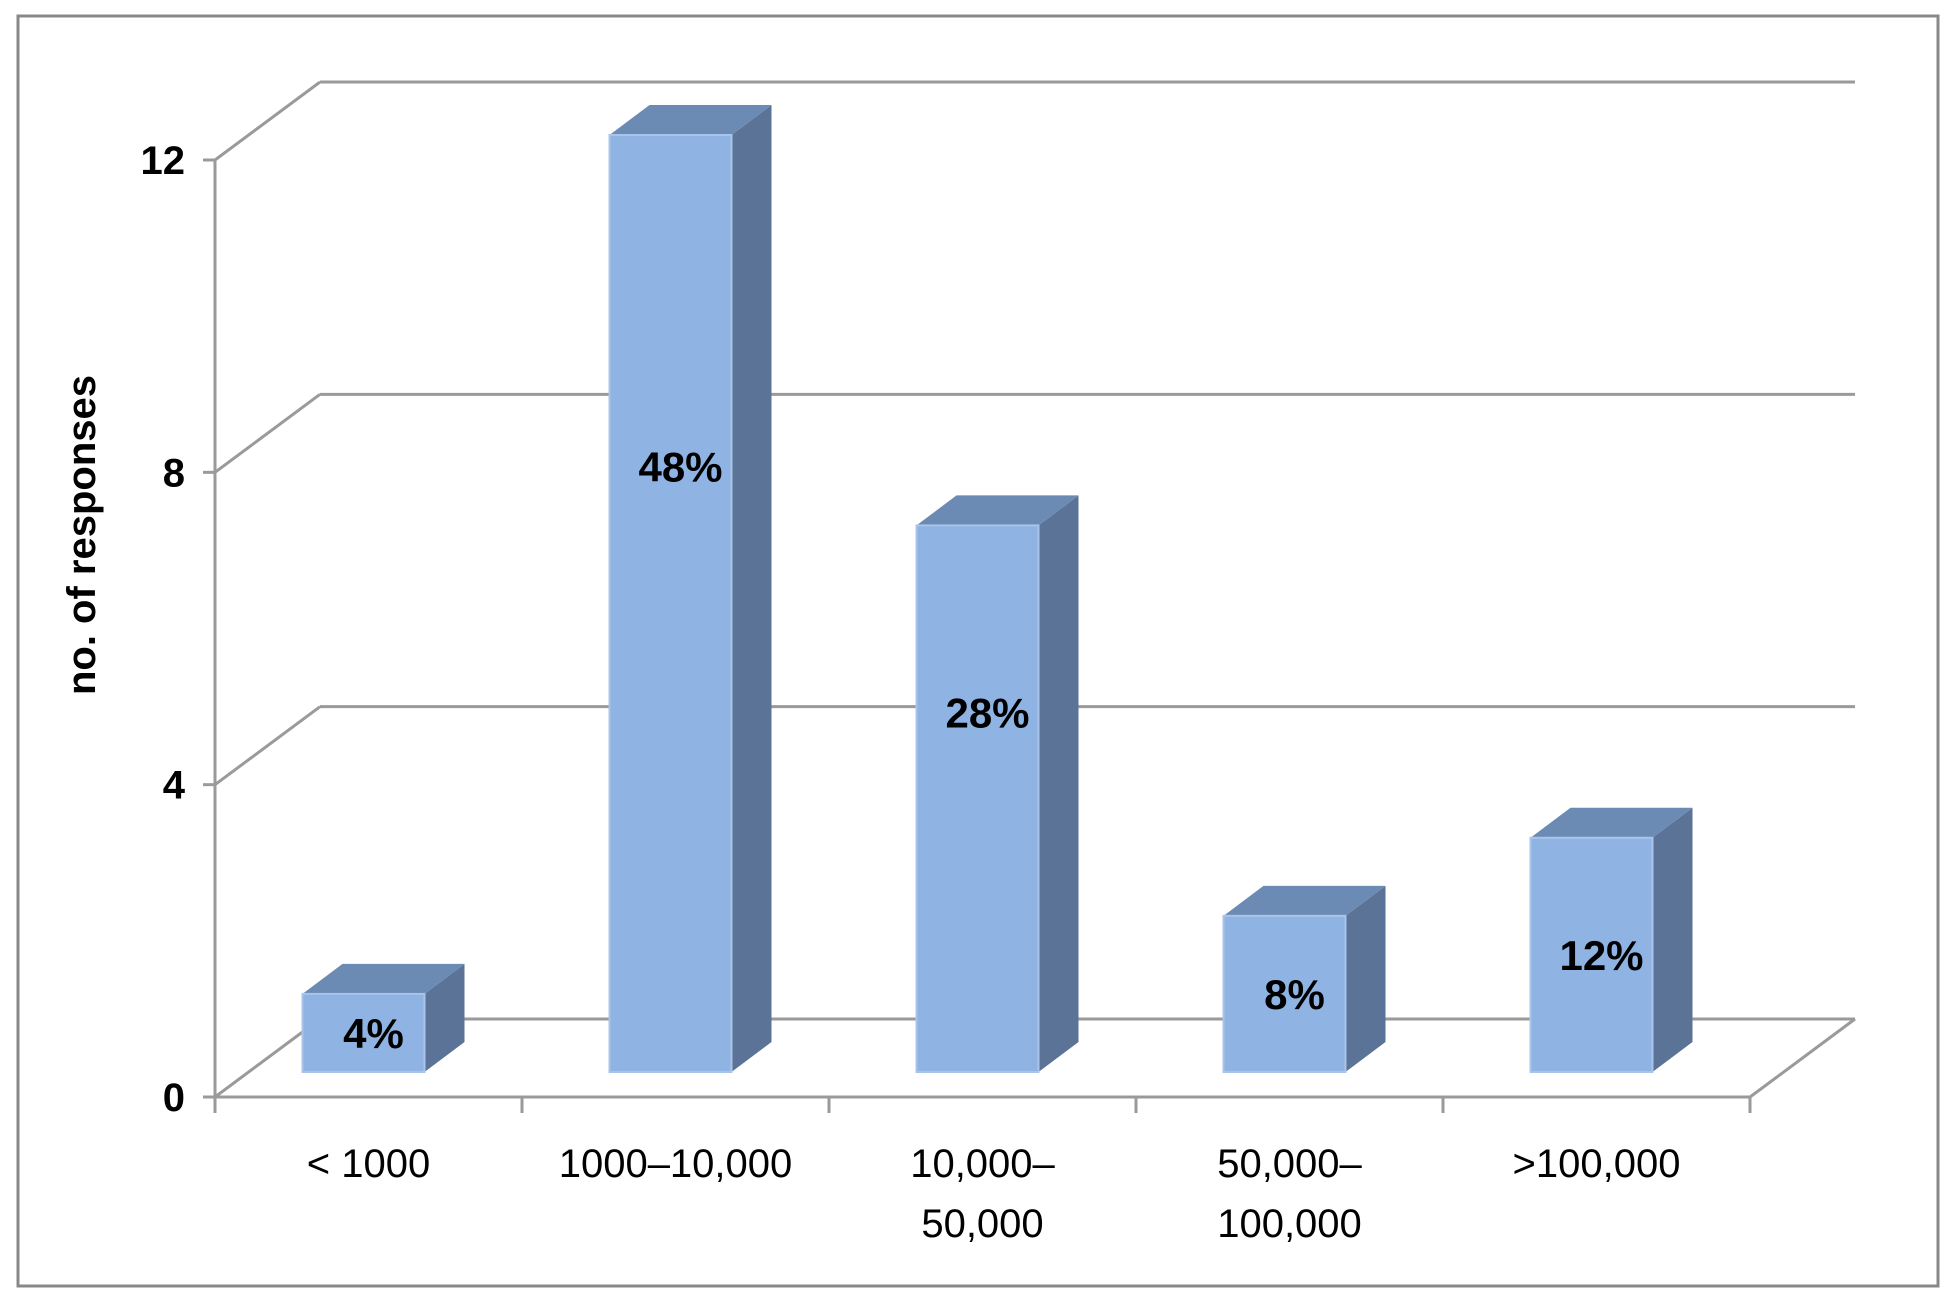 The height and width of the screenshot is (1307, 1957). I want to click on data-label: 4%, so click(373, 1033).